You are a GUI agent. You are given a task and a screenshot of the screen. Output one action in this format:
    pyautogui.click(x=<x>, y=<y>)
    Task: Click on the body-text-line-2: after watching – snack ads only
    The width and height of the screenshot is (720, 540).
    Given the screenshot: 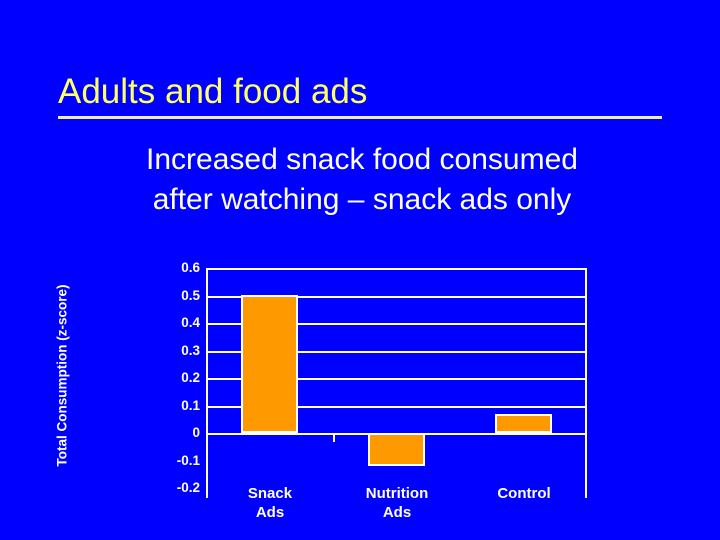 What is the action you would take?
    pyautogui.click(x=362, y=199)
    